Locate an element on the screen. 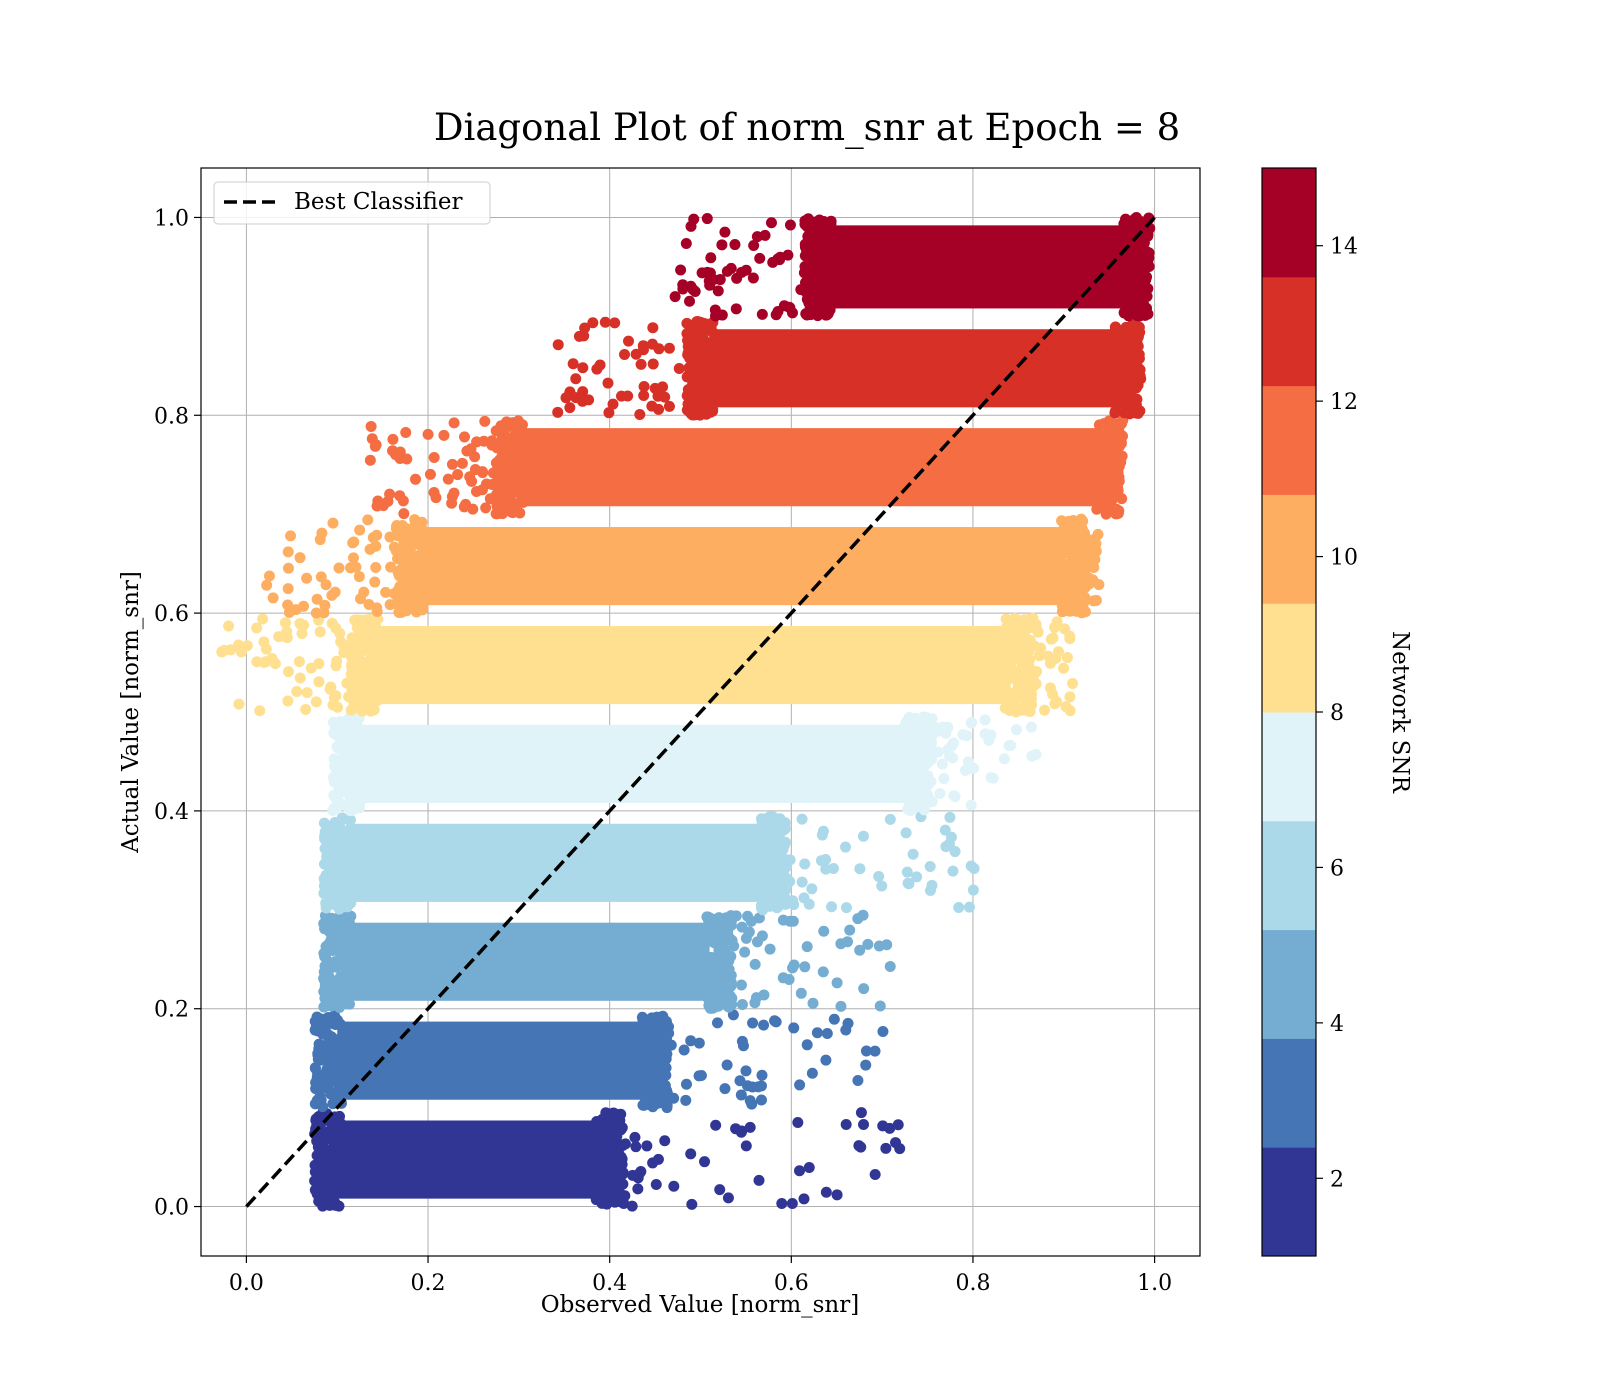 This screenshot has width=1600, height=1400. colorbar-tick-label: 14 is located at coordinates (1344, 247).